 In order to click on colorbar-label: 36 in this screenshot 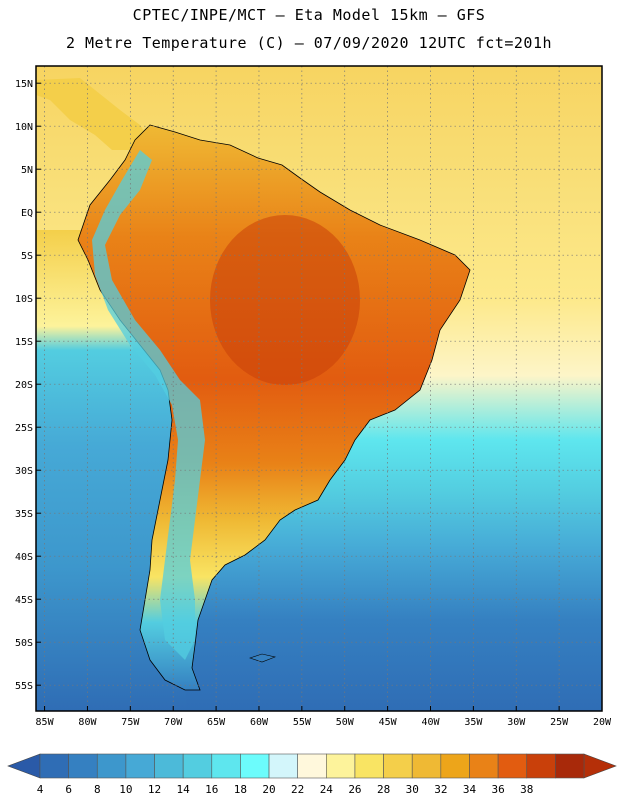, I will do `click(497, 789)`.